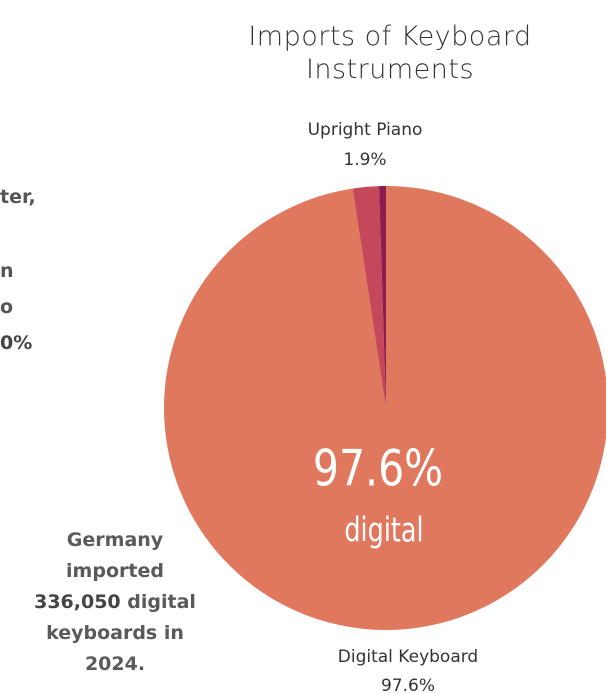  Describe the element at coordinates (408, 657) in the screenshot. I see `slice-label: Digital Keyboard` at that location.